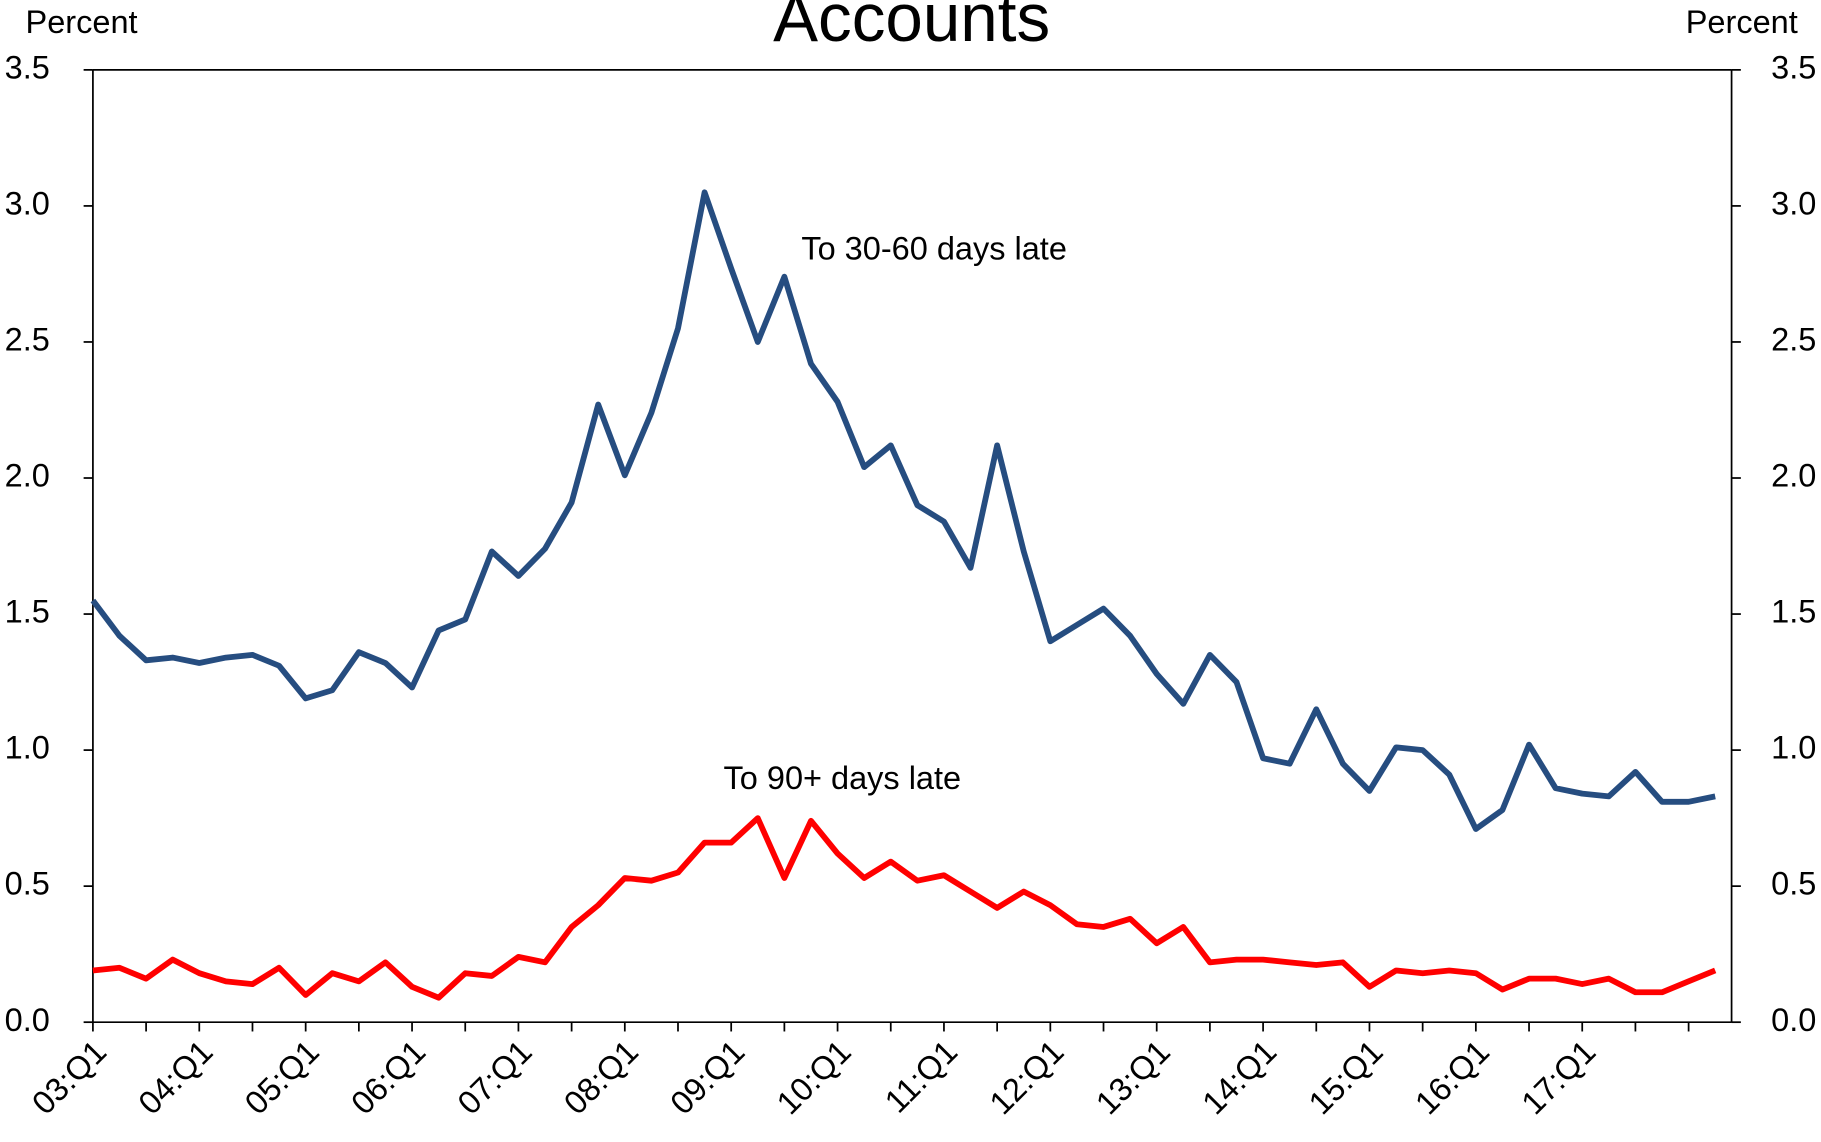 The width and height of the screenshot is (1821, 1142). What do you see at coordinates (1793, 340) in the screenshot?
I see `y2-tick-label: 2.5` at bounding box center [1793, 340].